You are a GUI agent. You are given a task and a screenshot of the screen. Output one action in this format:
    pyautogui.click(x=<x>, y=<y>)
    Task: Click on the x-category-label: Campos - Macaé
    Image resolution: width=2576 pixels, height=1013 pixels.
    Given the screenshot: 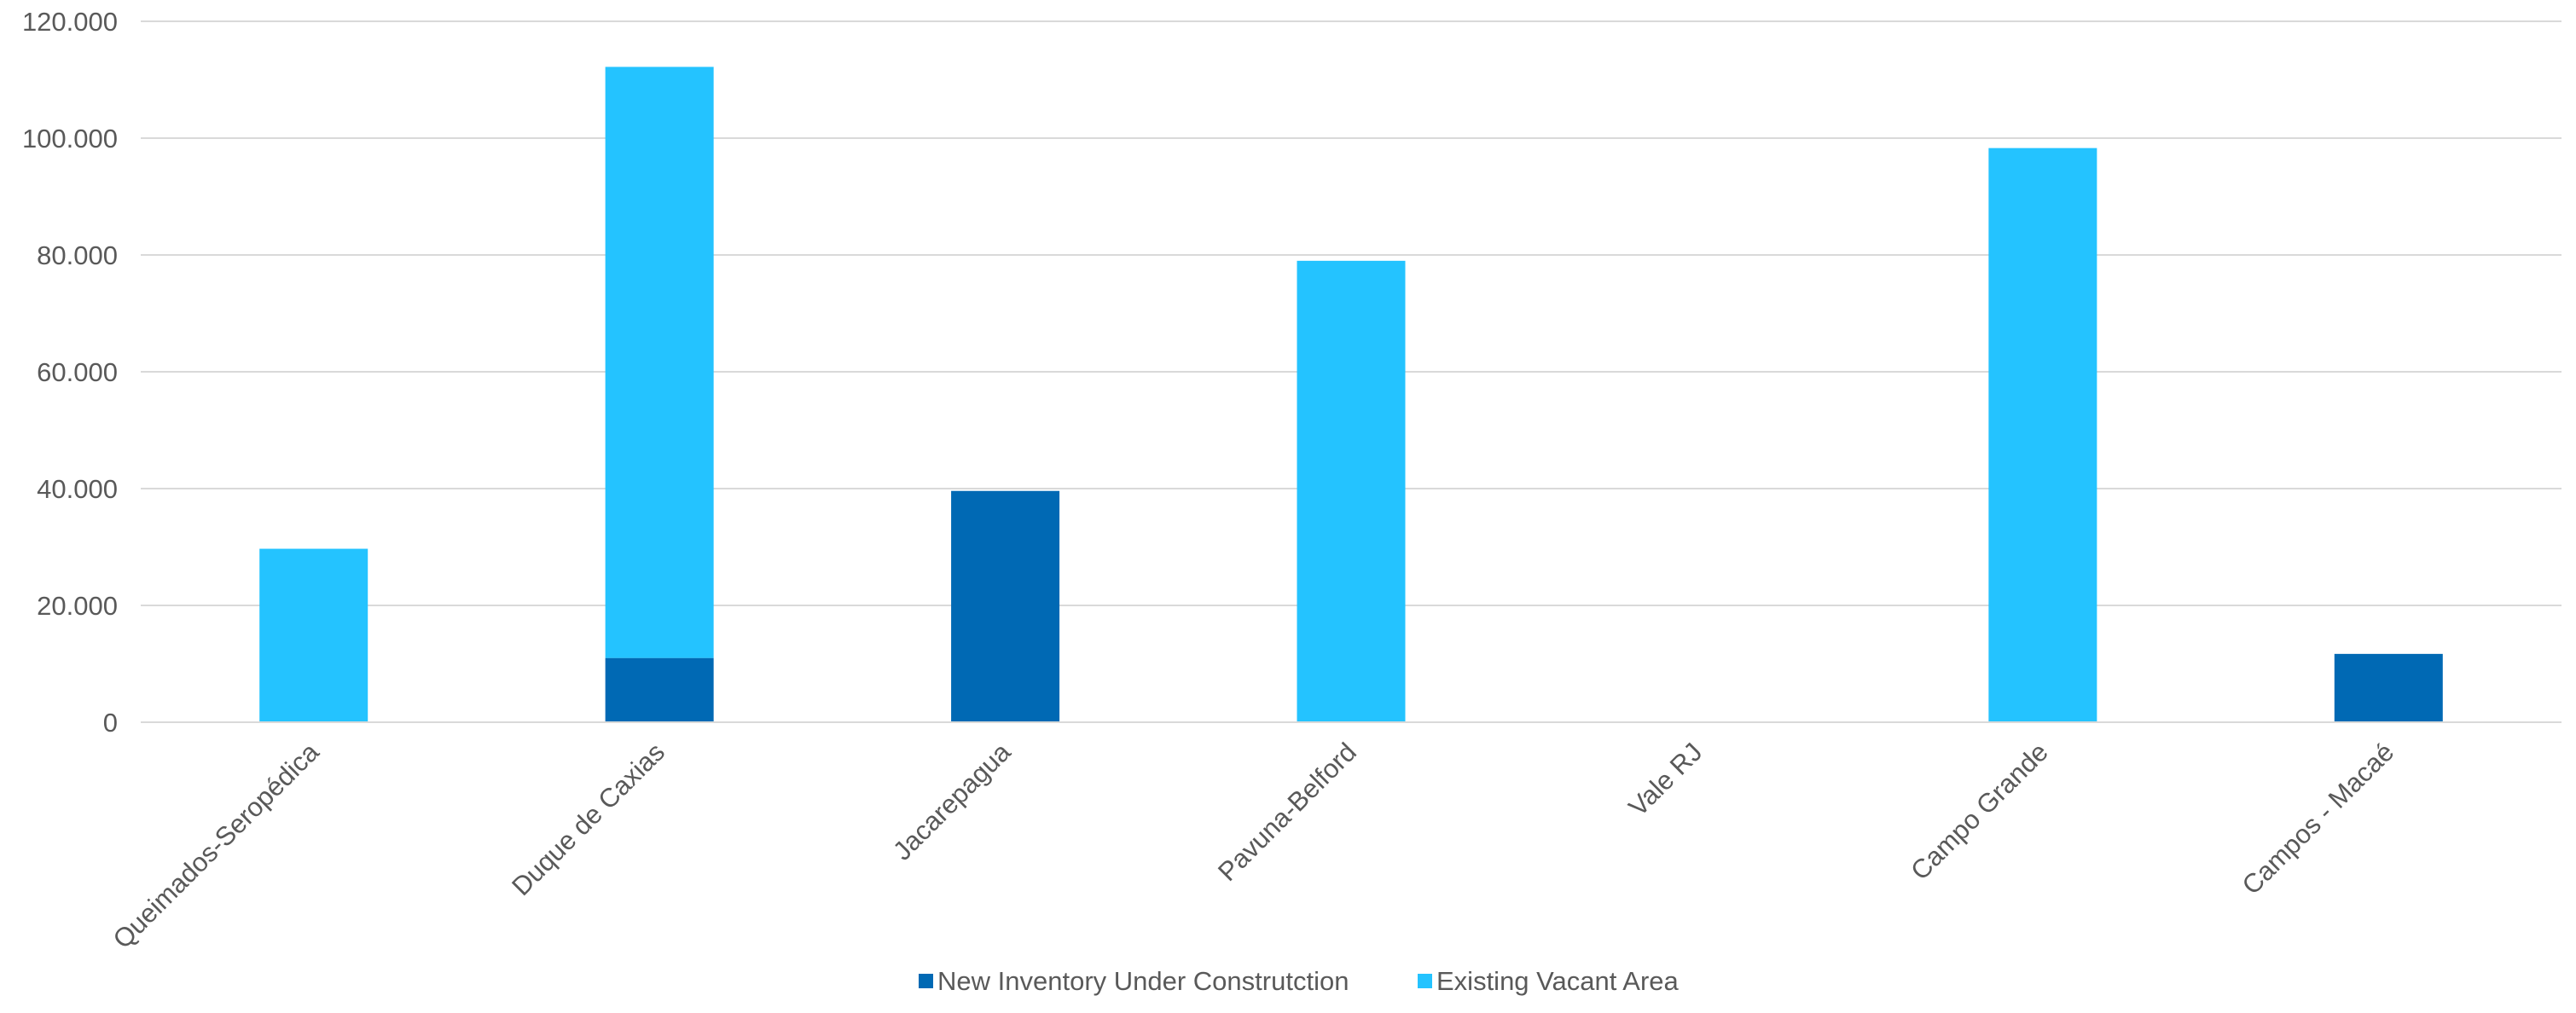 What is the action you would take?
    pyautogui.click(x=2318, y=818)
    